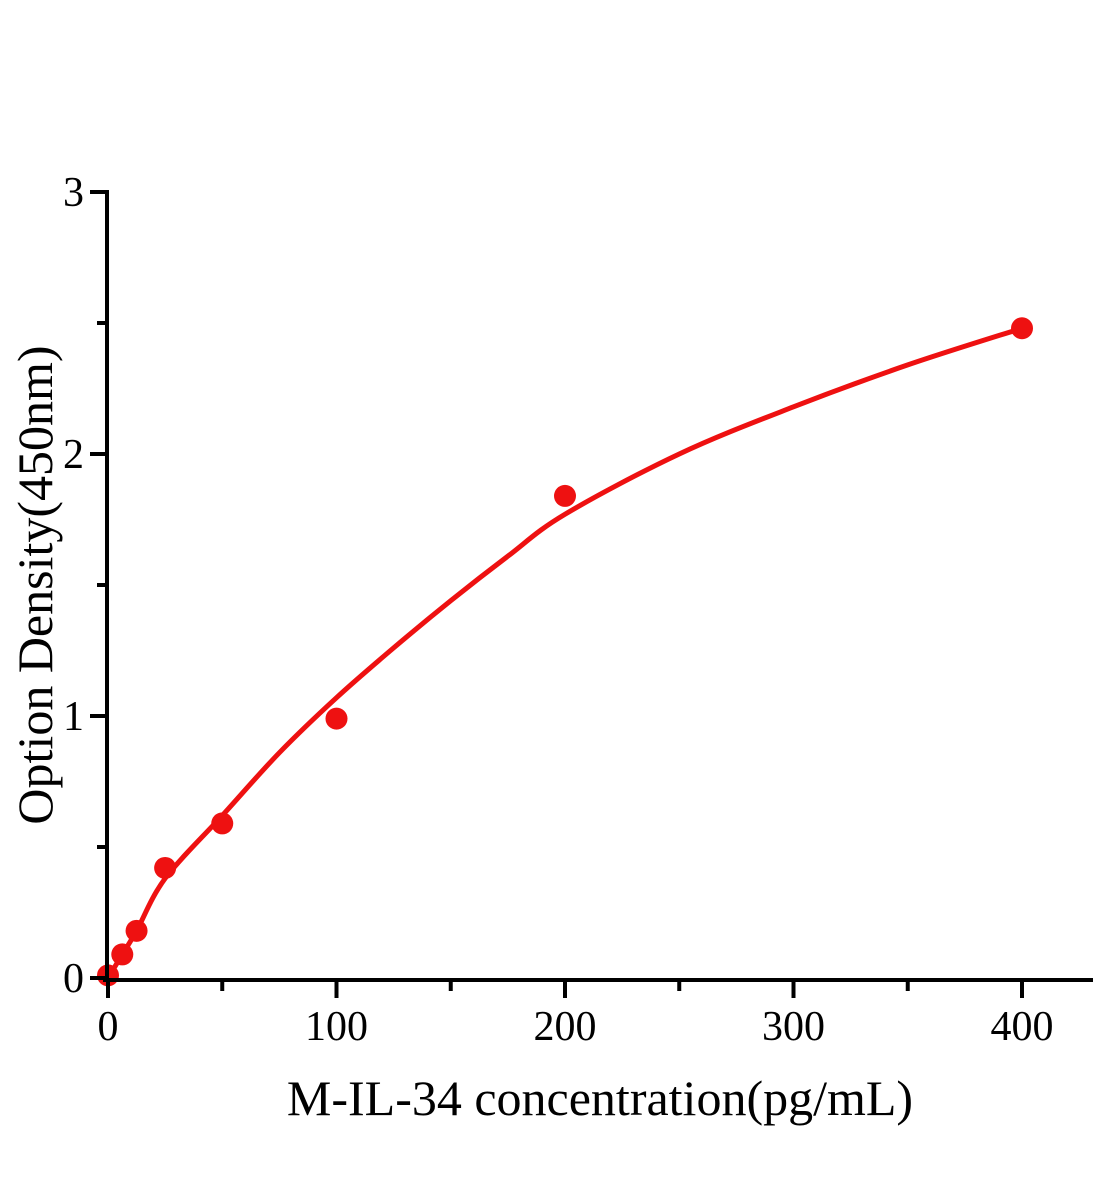 The width and height of the screenshot is (1104, 1200). What do you see at coordinates (73, 193) in the screenshot?
I see `y-tick-label: 3` at bounding box center [73, 193].